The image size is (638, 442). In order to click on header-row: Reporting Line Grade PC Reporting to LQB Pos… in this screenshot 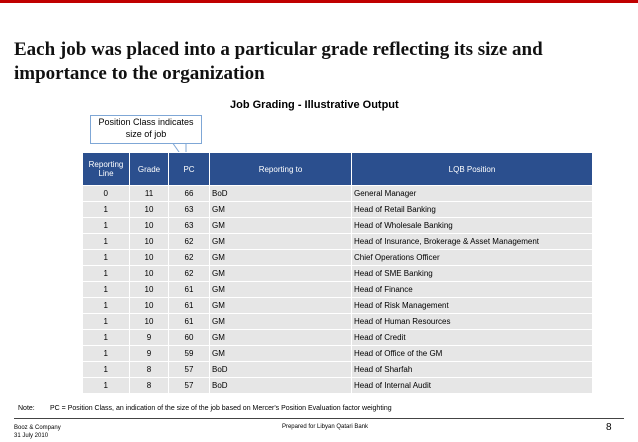, I will do `click(337, 169)`.